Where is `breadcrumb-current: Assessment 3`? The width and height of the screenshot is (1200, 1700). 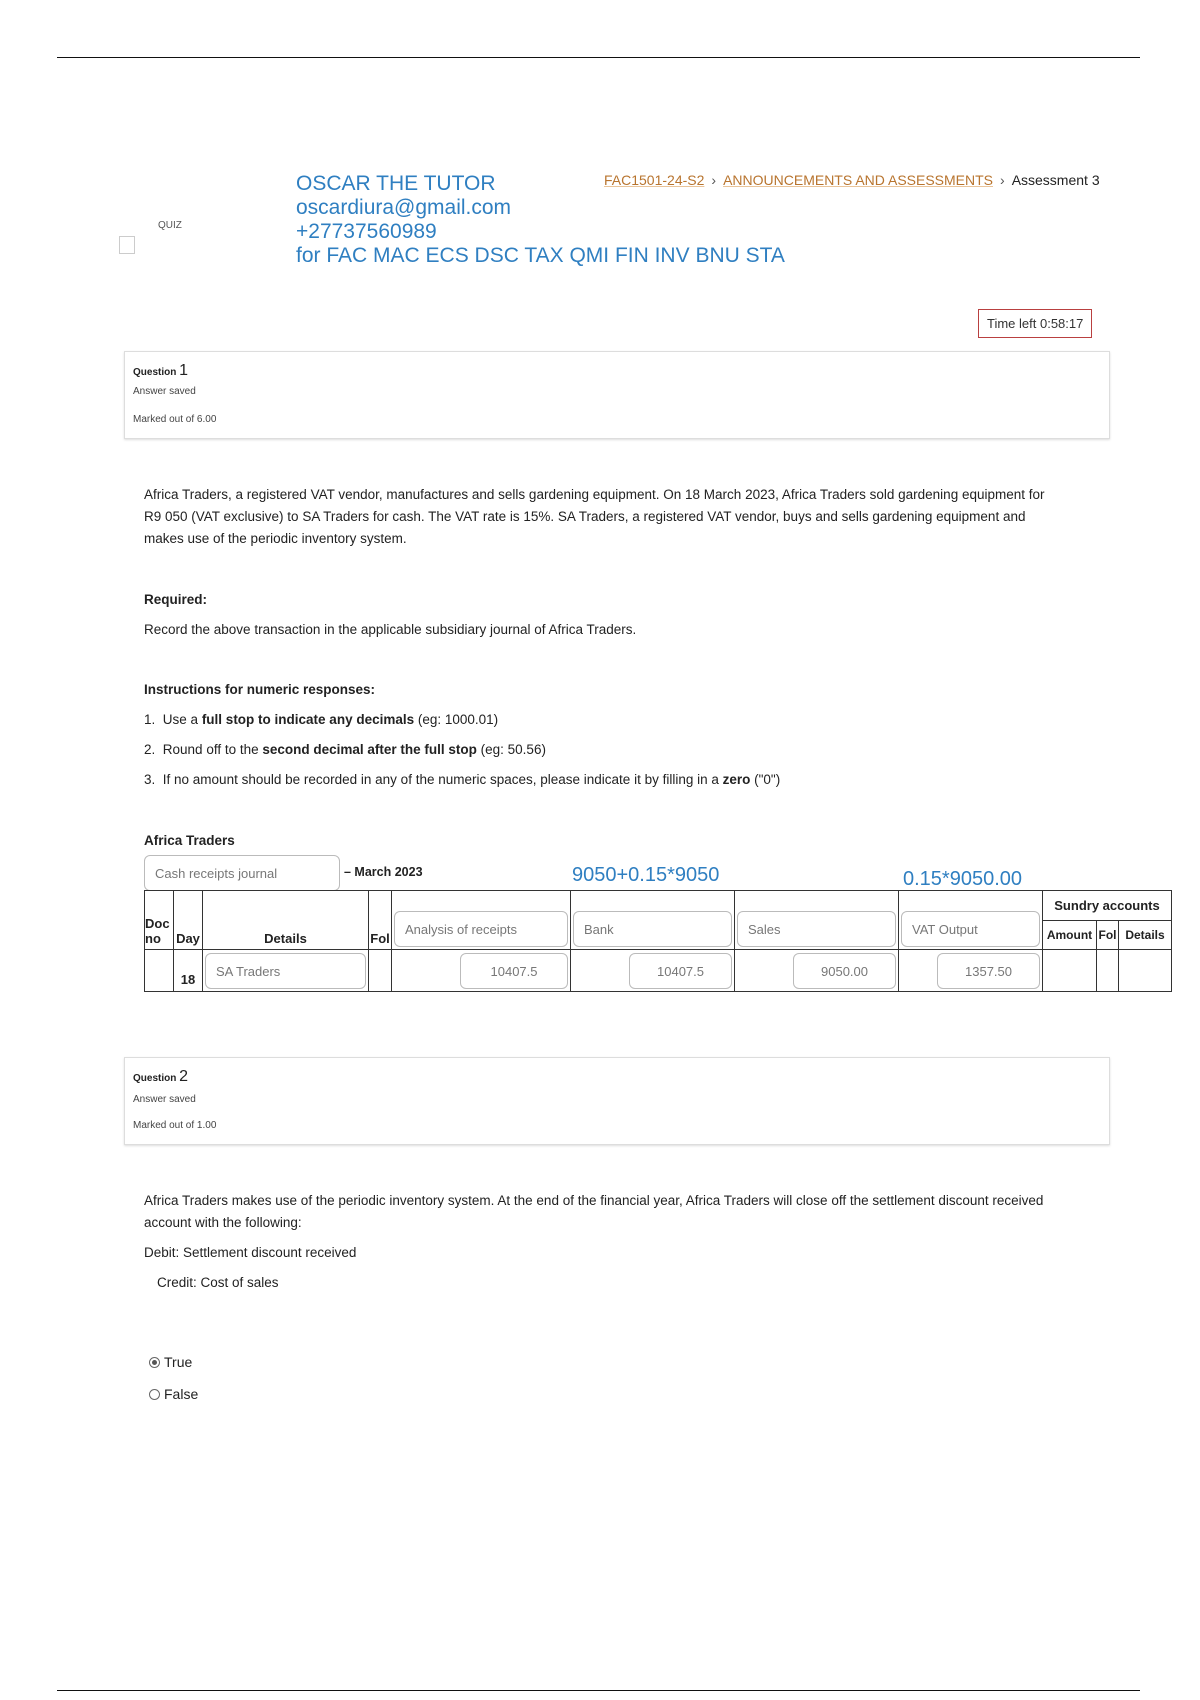
breadcrumb-current: Assessment 3 is located at coordinates (1055, 180).